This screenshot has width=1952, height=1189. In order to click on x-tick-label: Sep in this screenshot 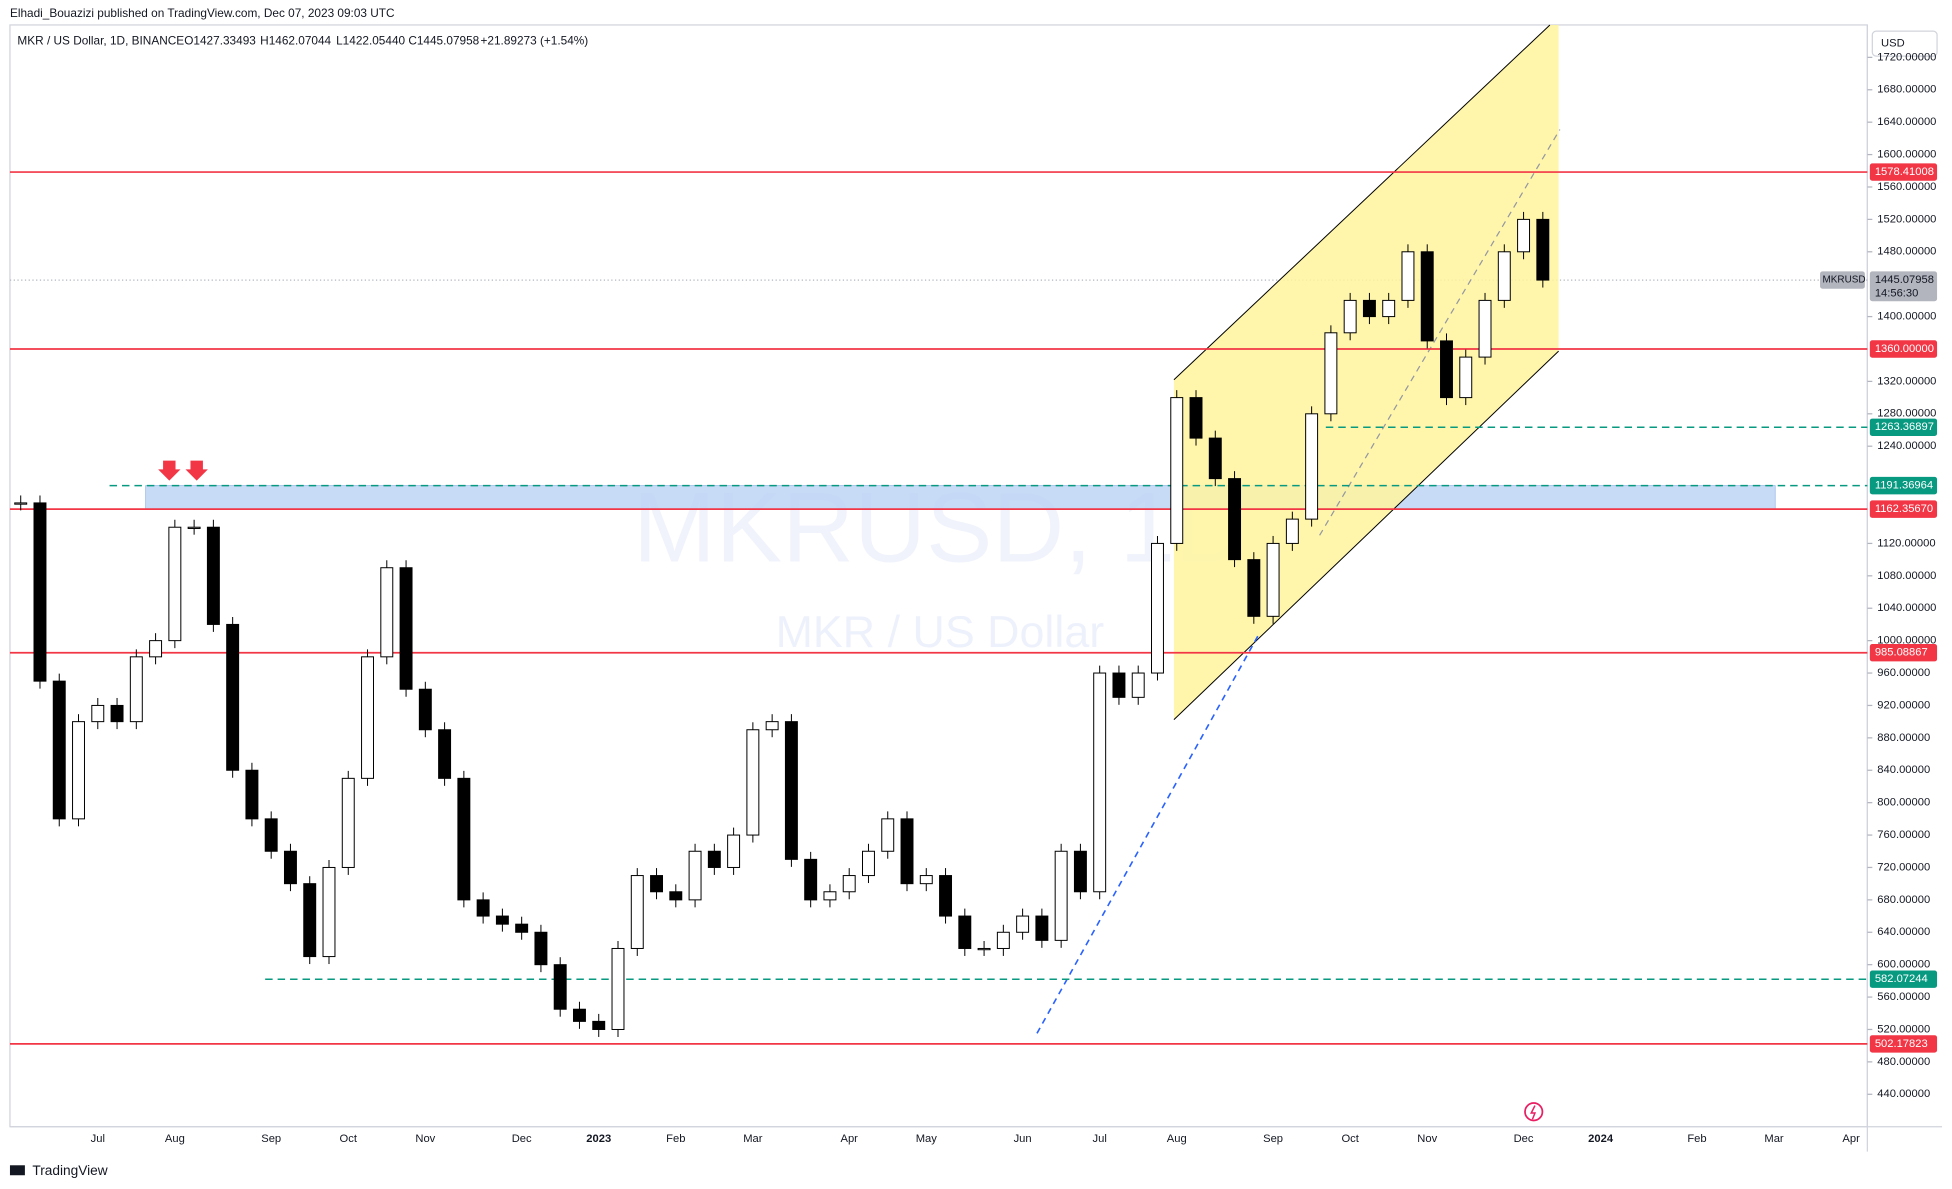, I will do `click(271, 1139)`.